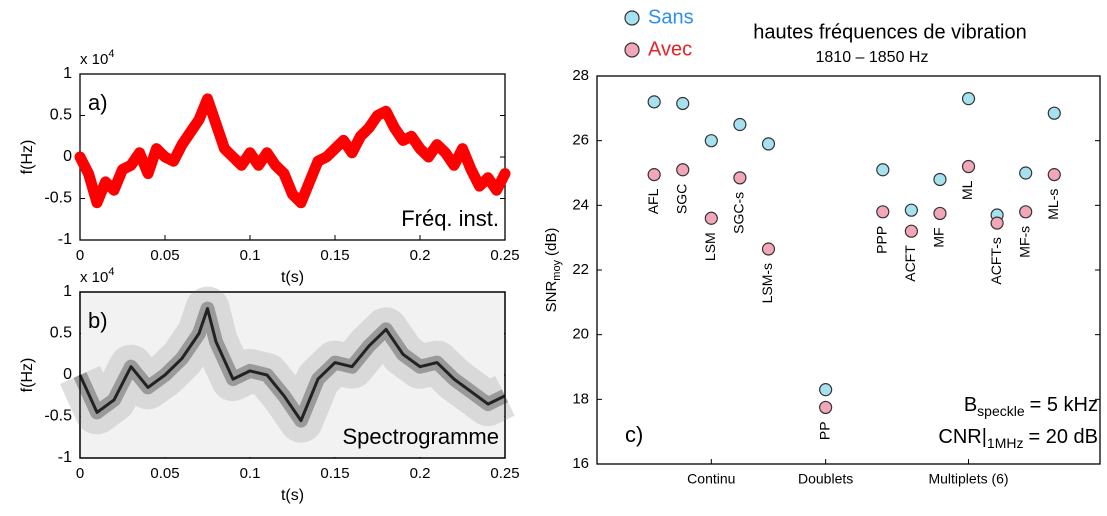 The height and width of the screenshot is (516, 1107). What do you see at coordinates (580, 204) in the screenshot?
I see `y-tick-label: 24` at bounding box center [580, 204].